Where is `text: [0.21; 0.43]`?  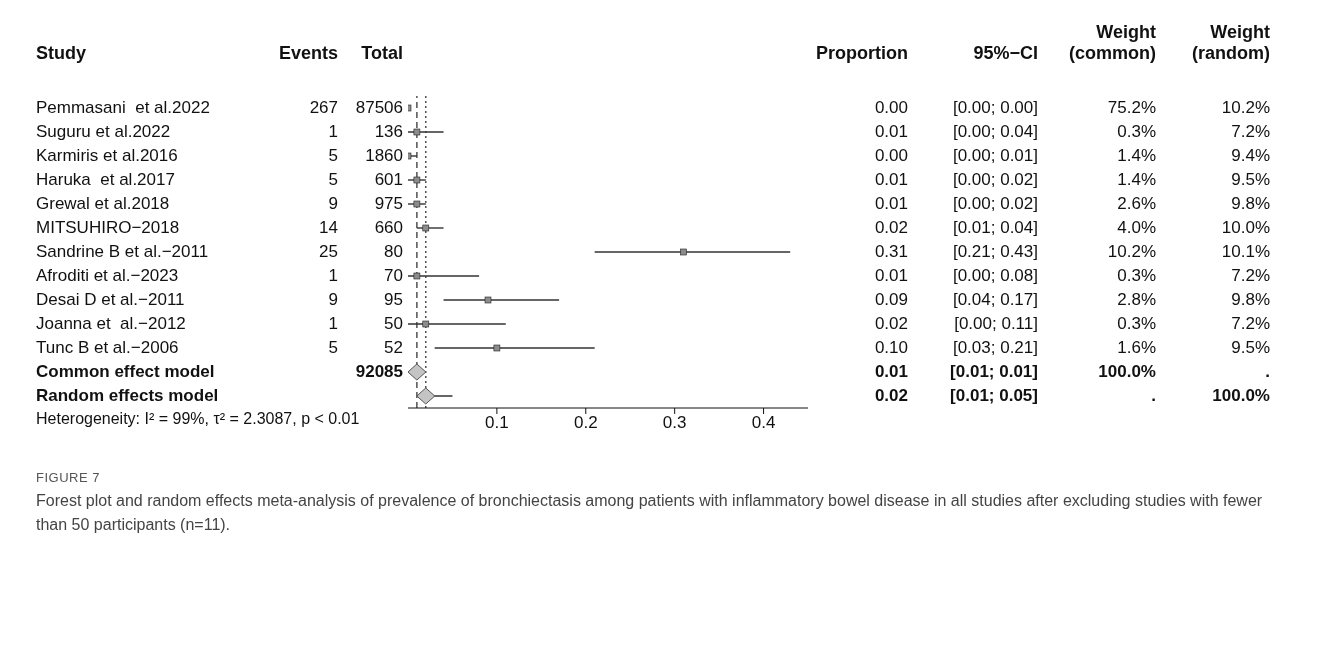
text: [0.21; 0.43] is located at coordinates (995, 251).